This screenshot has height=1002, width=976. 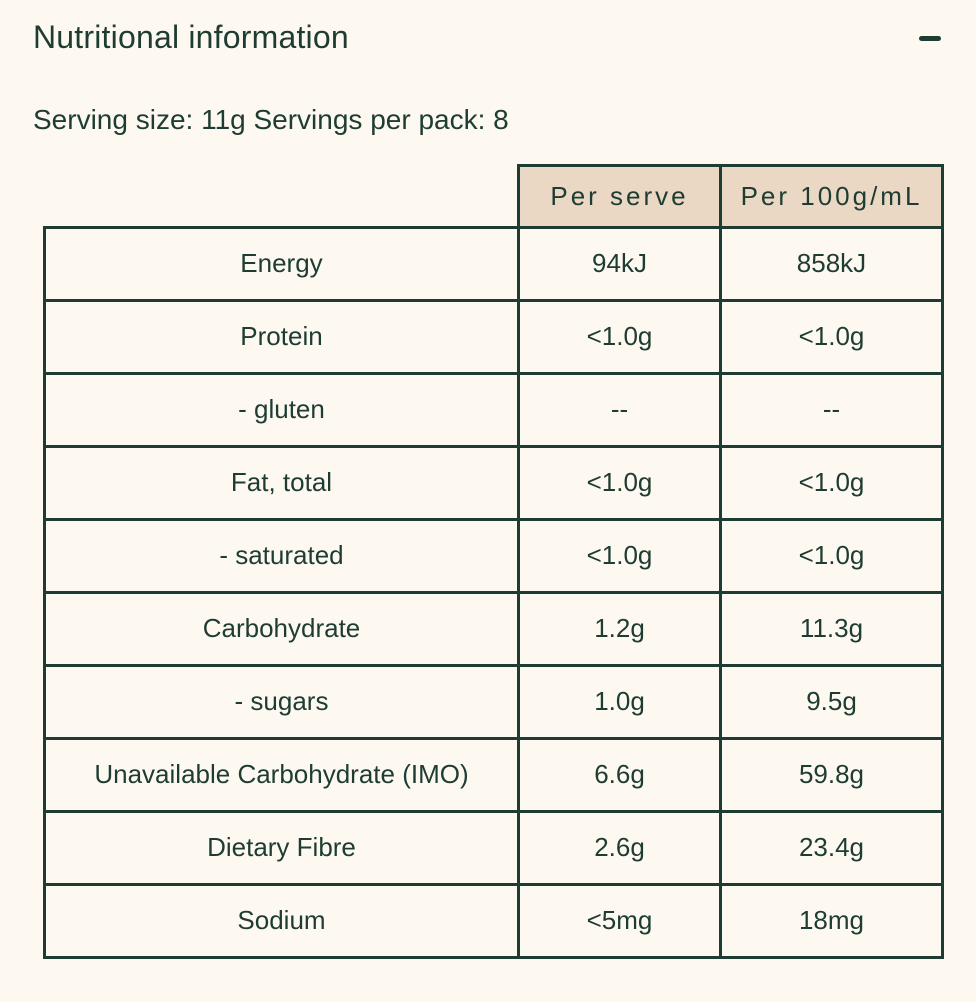 What do you see at coordinates (281, 774) in the screenshot?
I see `nutrient-label: Unavailable Carbohydrate (IMO)` at bounding box center [281, 774].